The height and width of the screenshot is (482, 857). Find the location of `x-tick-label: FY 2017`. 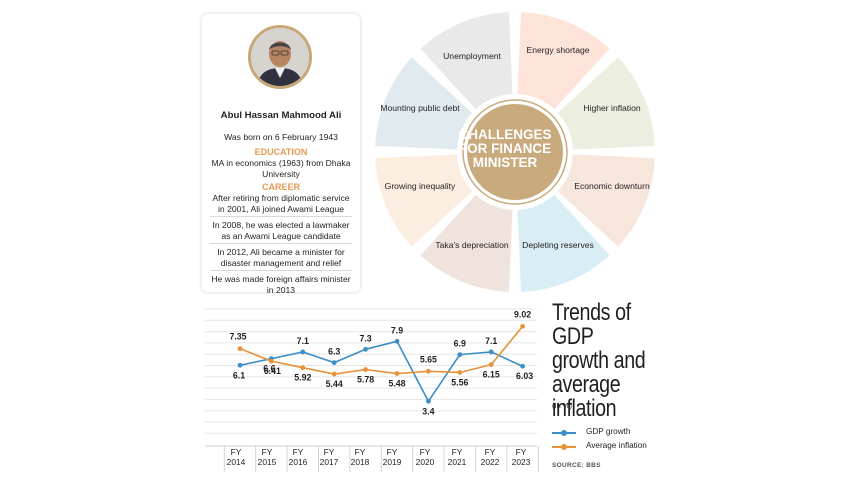

x-tick-label: FY 2017 is located at coordinates (329, 457).